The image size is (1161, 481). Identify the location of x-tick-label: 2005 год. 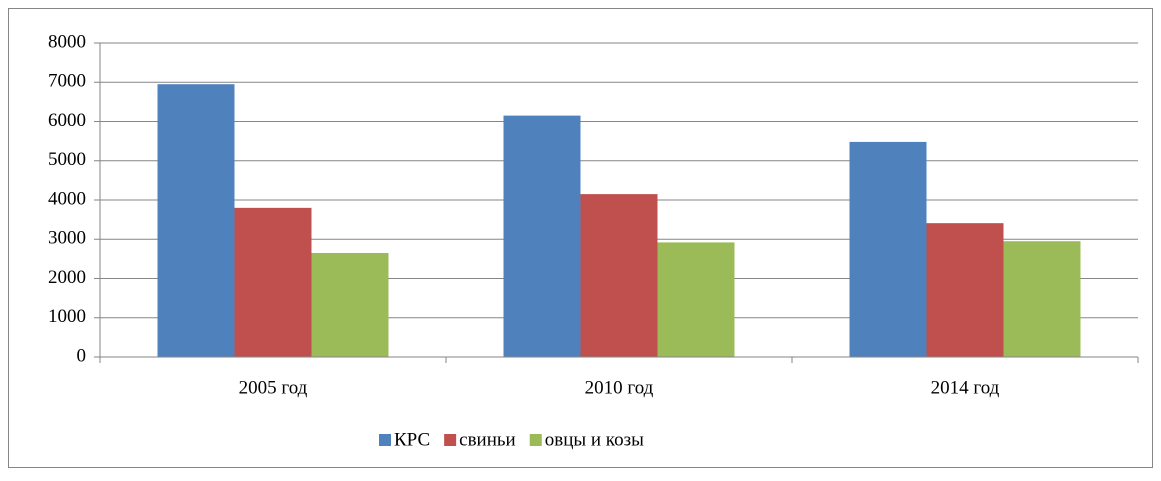
(273, 387).